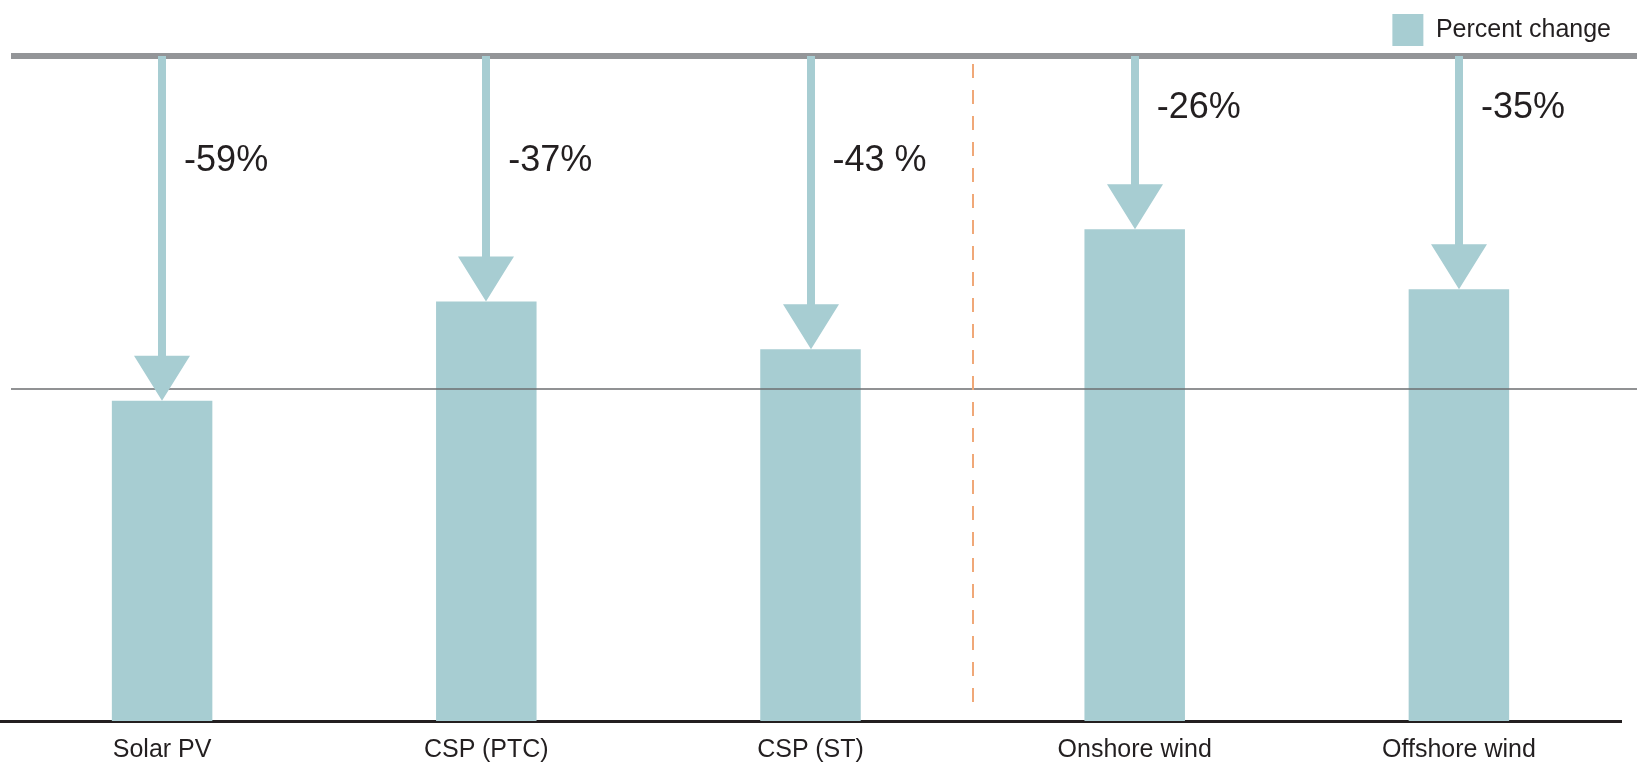  I want to click on text: -26%, so click(1198, 105).